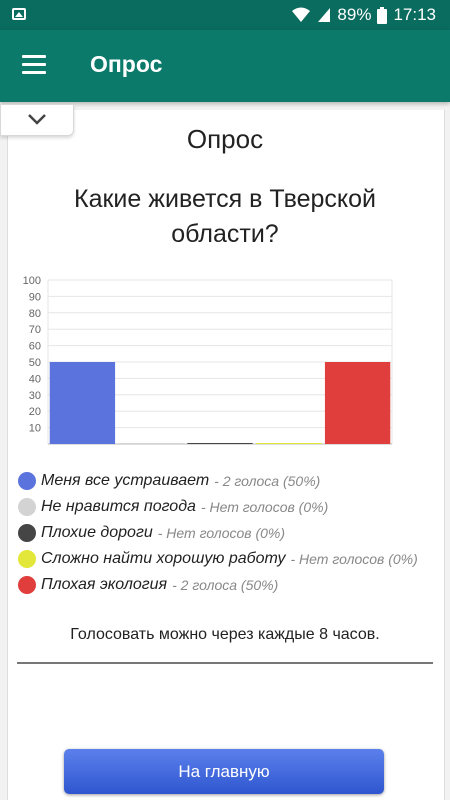 This screenshot has width=450, height=800. I want to click on legend-label: Плохие дороги, so click(97, 532).